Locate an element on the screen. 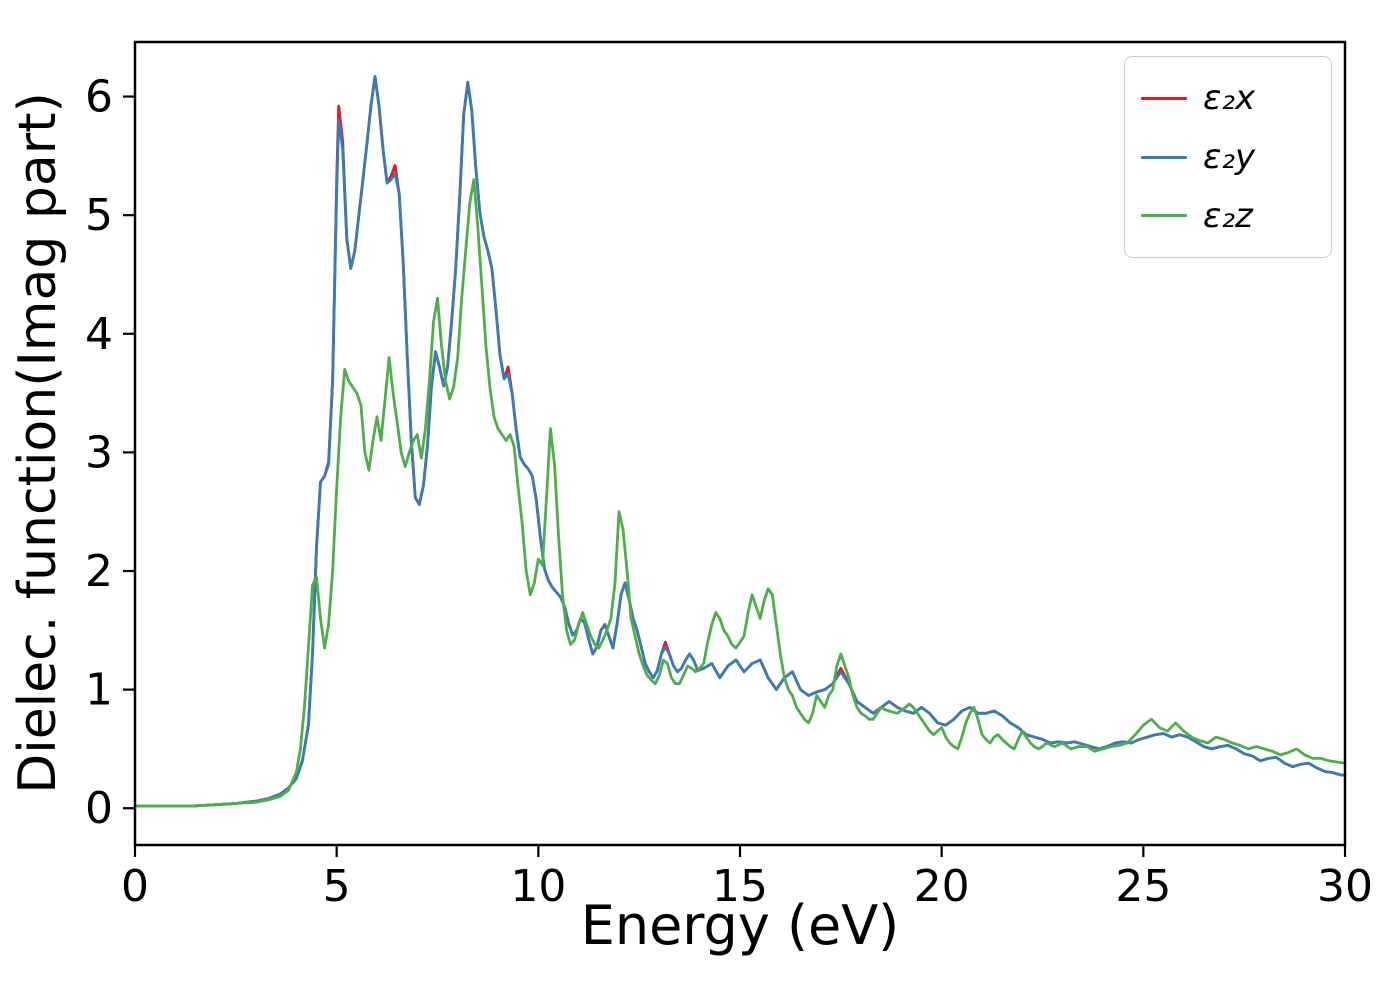  y-tick-label: 5 is located at coordinates (99, 215).